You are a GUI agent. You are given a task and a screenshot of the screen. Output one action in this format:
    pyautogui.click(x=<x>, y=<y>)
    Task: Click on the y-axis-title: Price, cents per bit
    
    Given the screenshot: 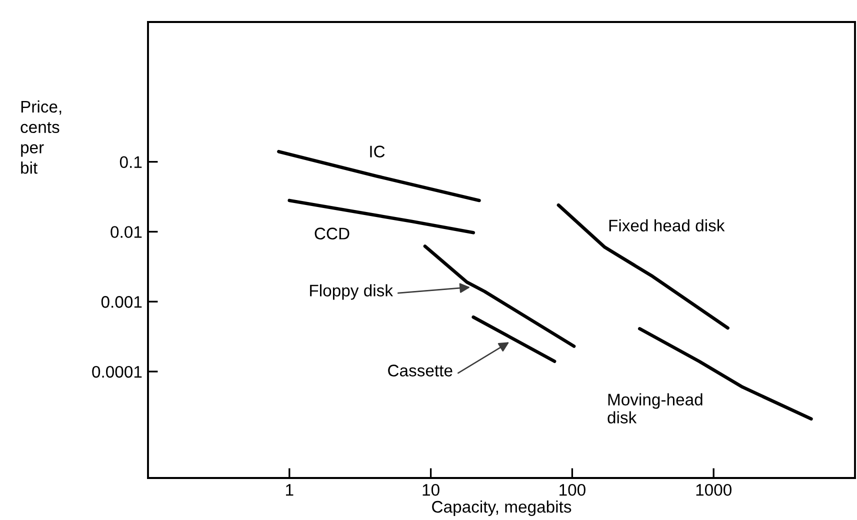 What is the action you would take?
    pyautogui.click(x=41, y=137)
    